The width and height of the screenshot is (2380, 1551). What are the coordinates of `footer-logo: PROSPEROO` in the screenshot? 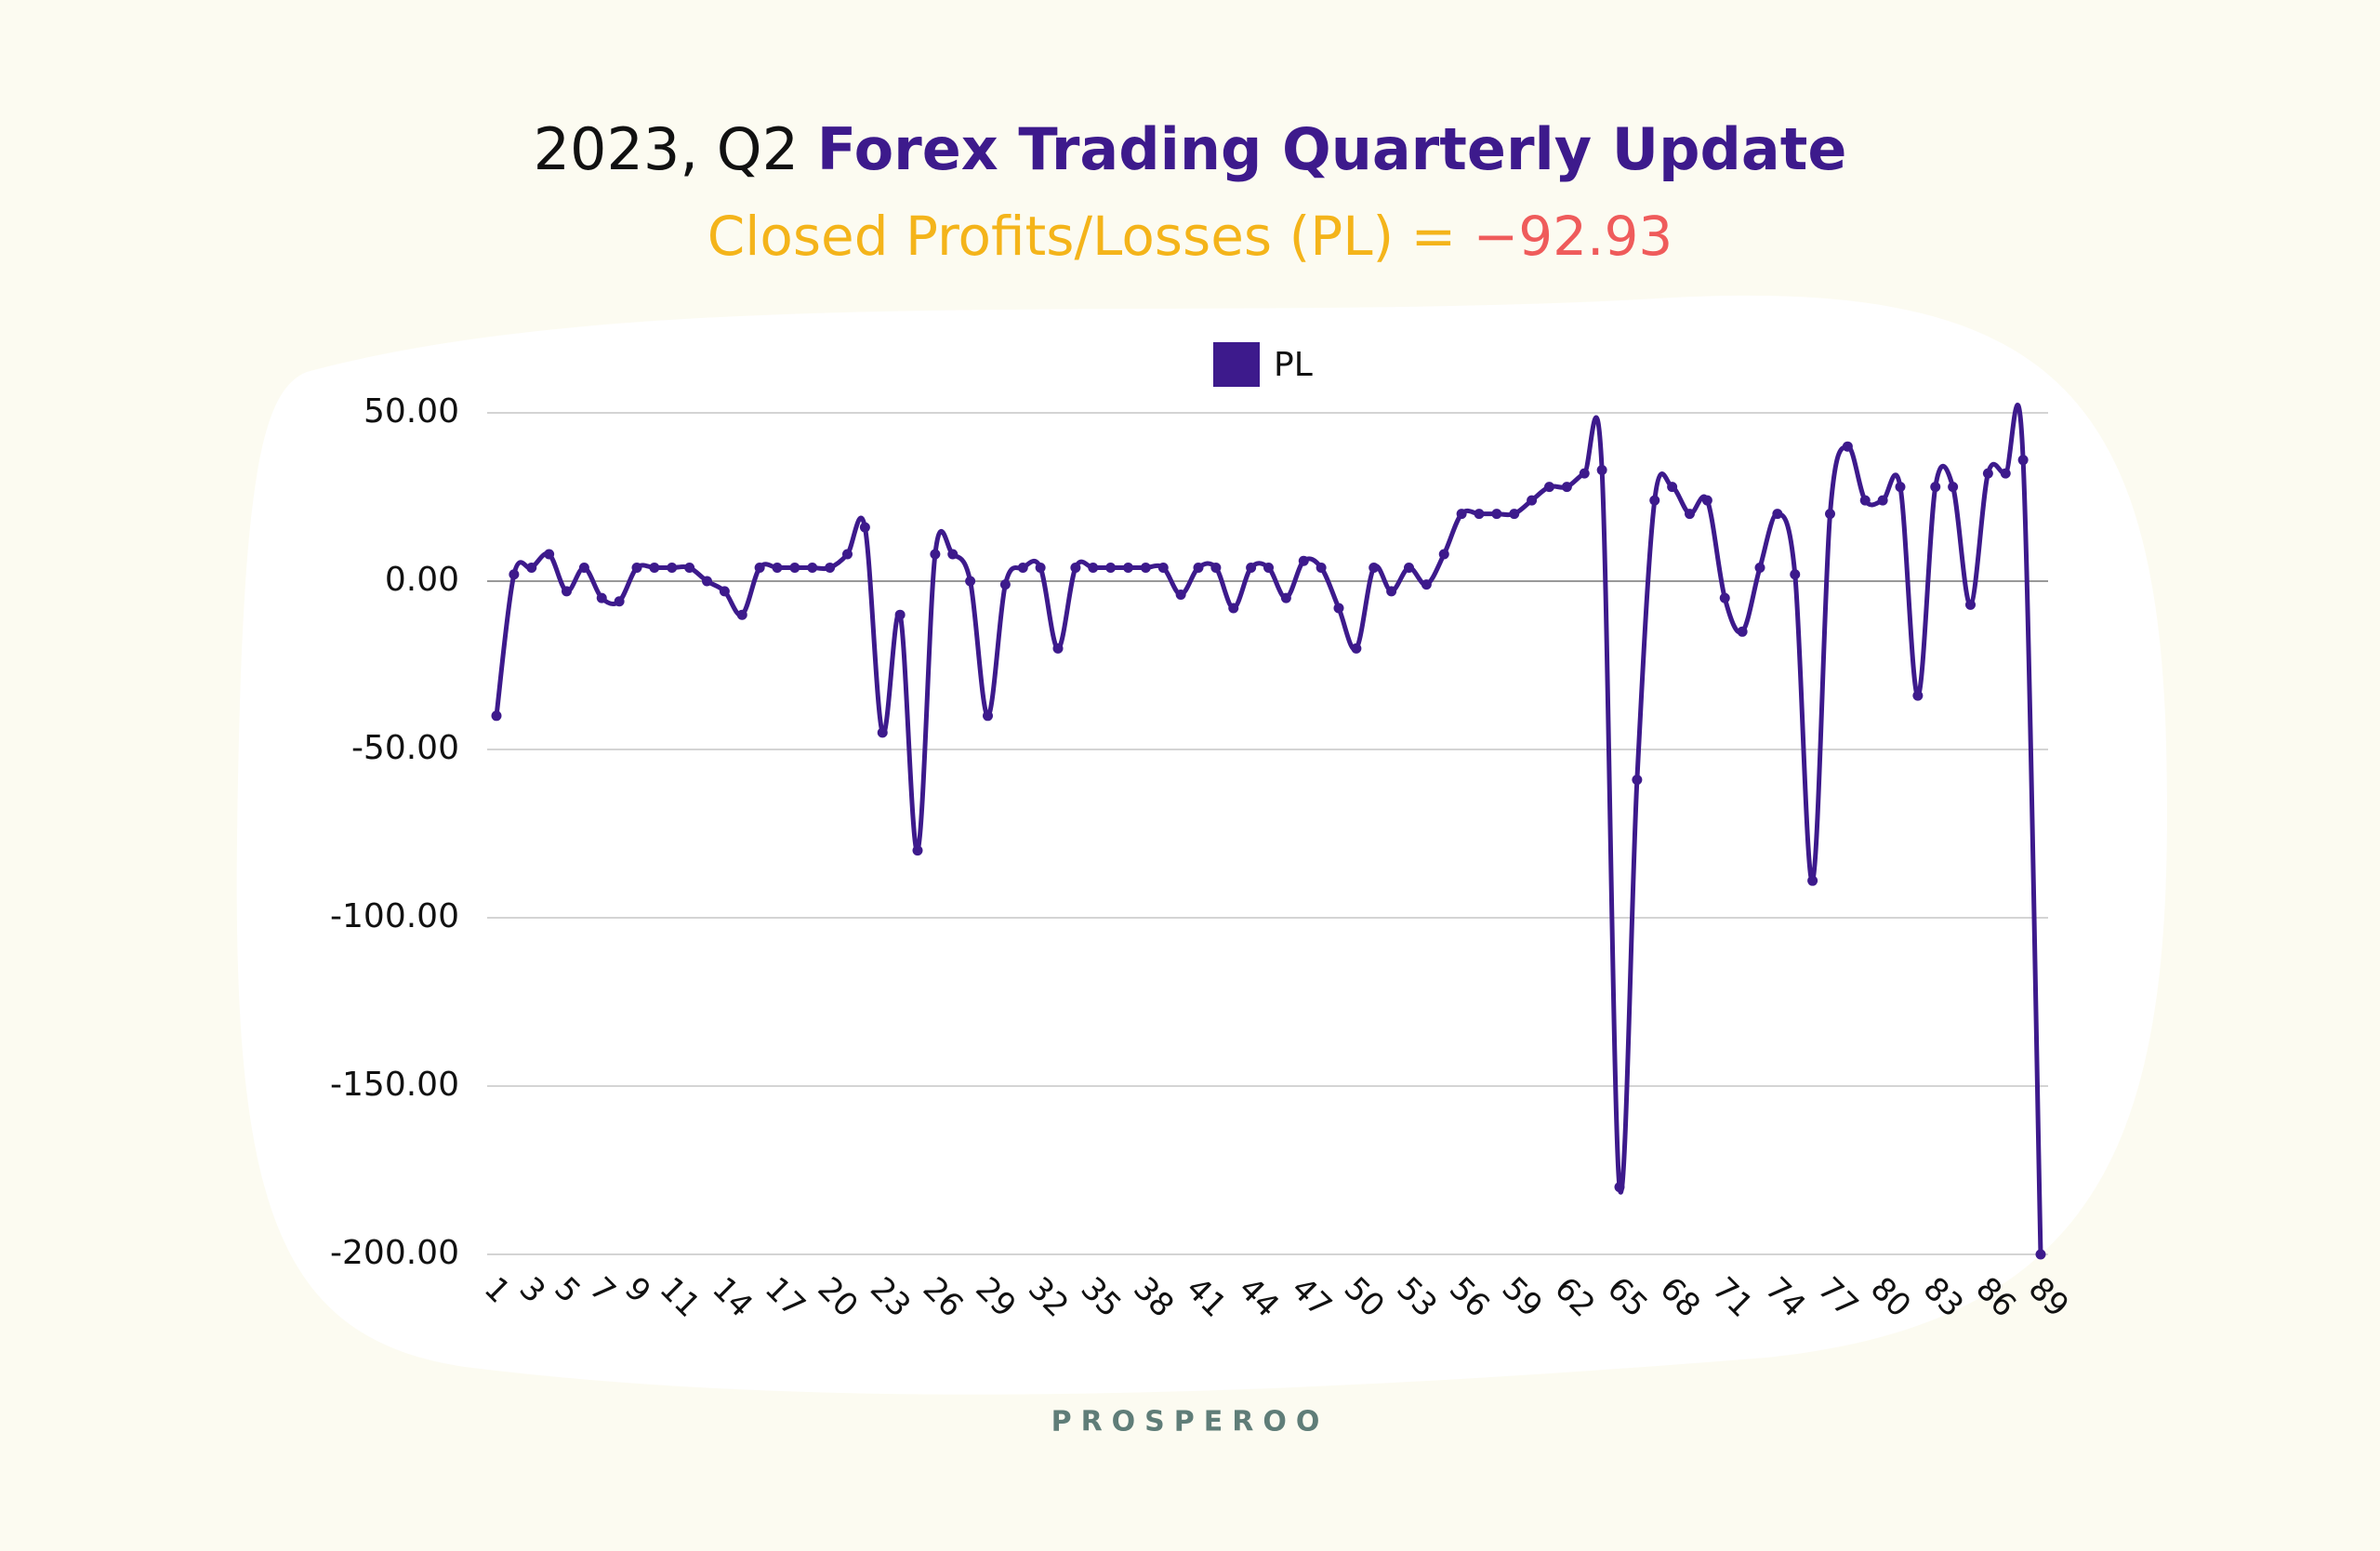 It's located at (1190, 1422).